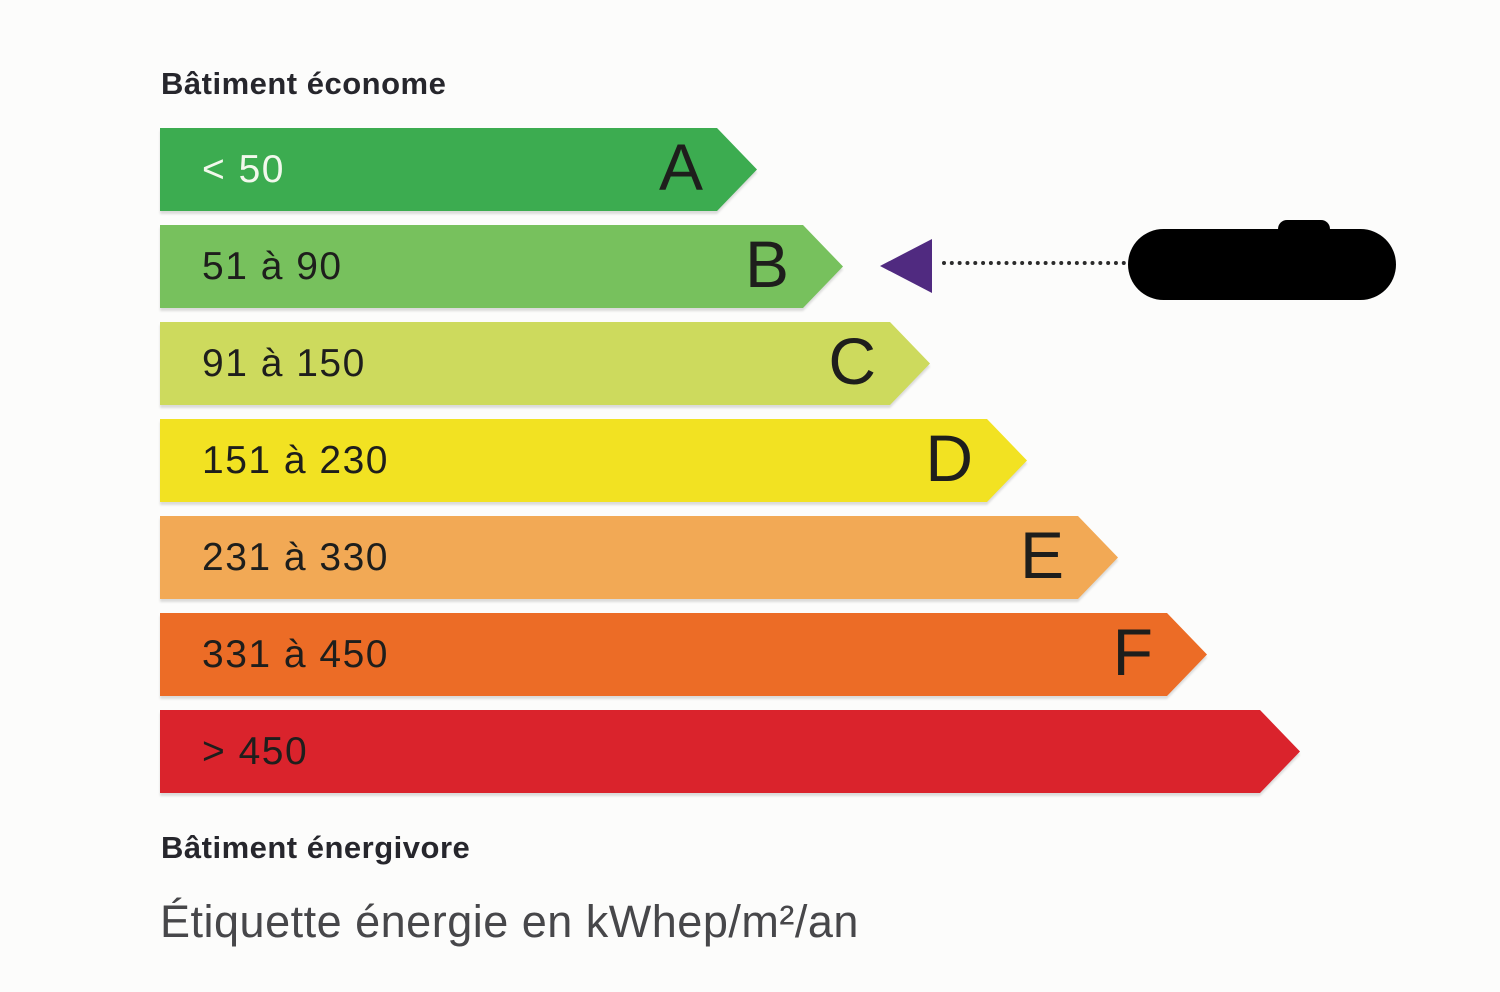 The width and height of the screenshot is (1500, 992). Describe the element at coordinates (852, 360) in the screenshot. I see `class-letter: C` at that location.